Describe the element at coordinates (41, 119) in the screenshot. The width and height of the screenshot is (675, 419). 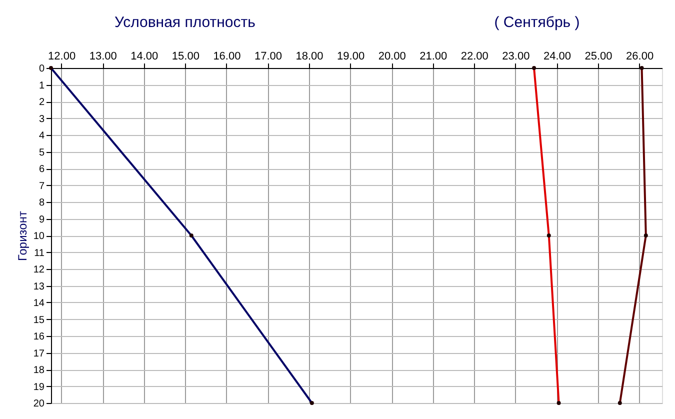
I see `y-tick-label: 3` at that location.